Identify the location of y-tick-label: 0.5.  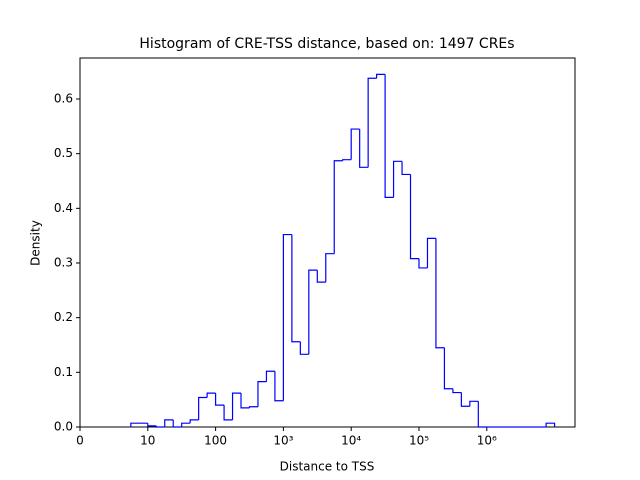
(63, 153).